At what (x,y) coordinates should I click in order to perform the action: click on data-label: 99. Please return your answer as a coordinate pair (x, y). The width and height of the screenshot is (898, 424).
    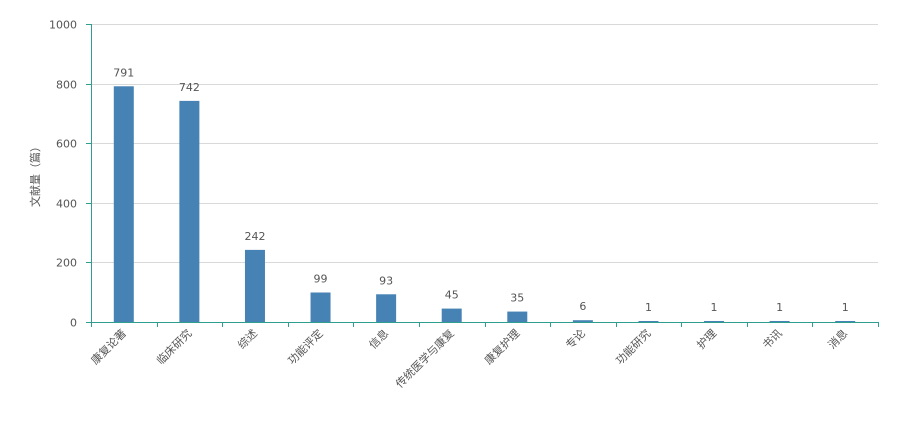
    Looking at the image, I should click on (321, 278).